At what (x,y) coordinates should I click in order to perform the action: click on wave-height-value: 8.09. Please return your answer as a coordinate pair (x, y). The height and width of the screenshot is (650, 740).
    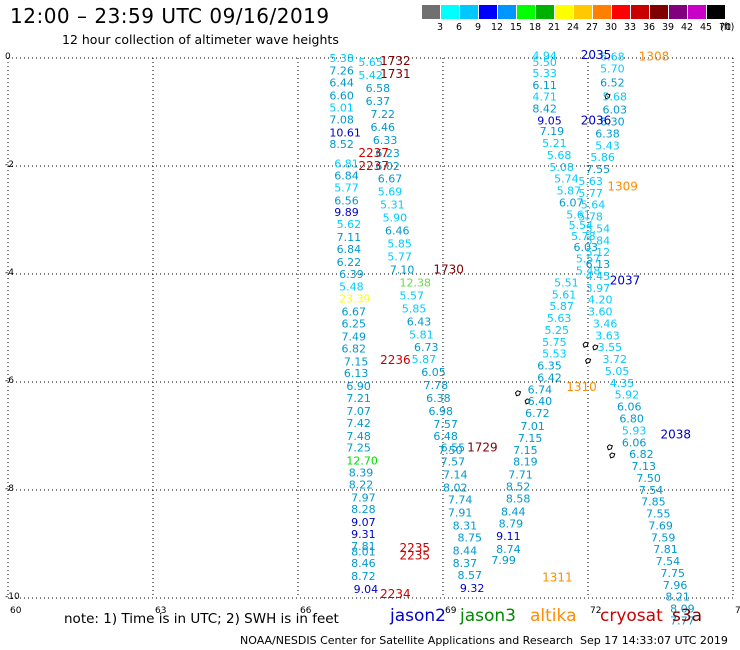
    Looking at the image, I should click on (682, 609).